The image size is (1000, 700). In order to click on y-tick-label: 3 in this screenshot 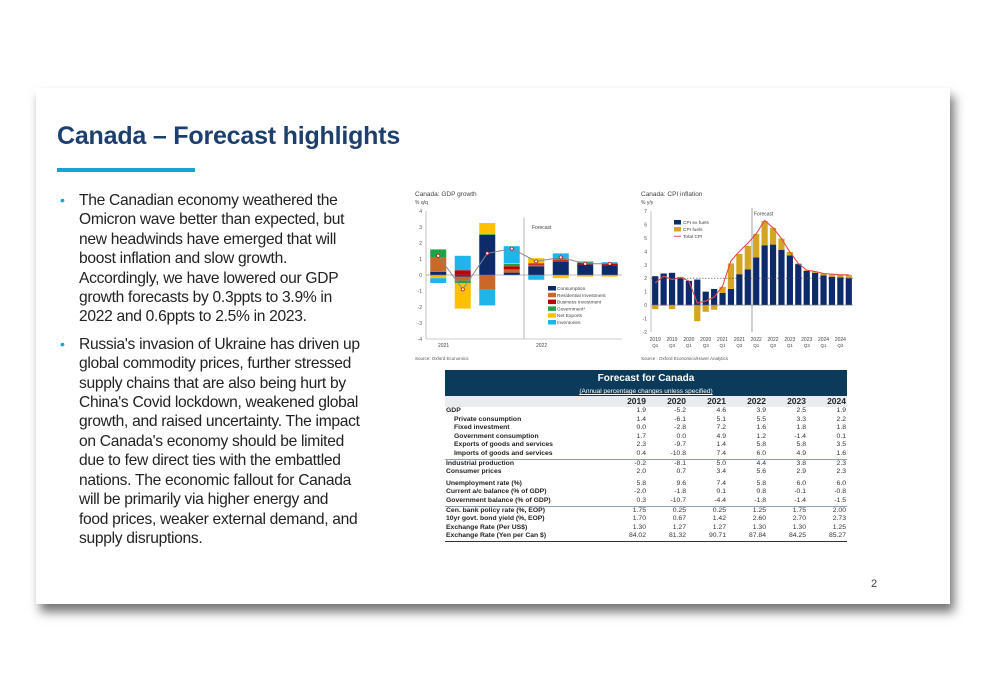, I will do `click(420, 228)`.